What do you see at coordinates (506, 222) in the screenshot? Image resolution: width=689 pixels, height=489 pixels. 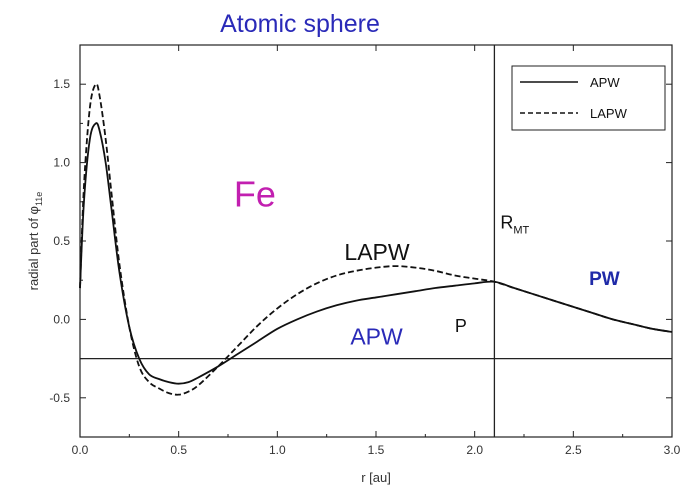 I see `annotation-rmt-main: R` at bounding box center [506, 222].